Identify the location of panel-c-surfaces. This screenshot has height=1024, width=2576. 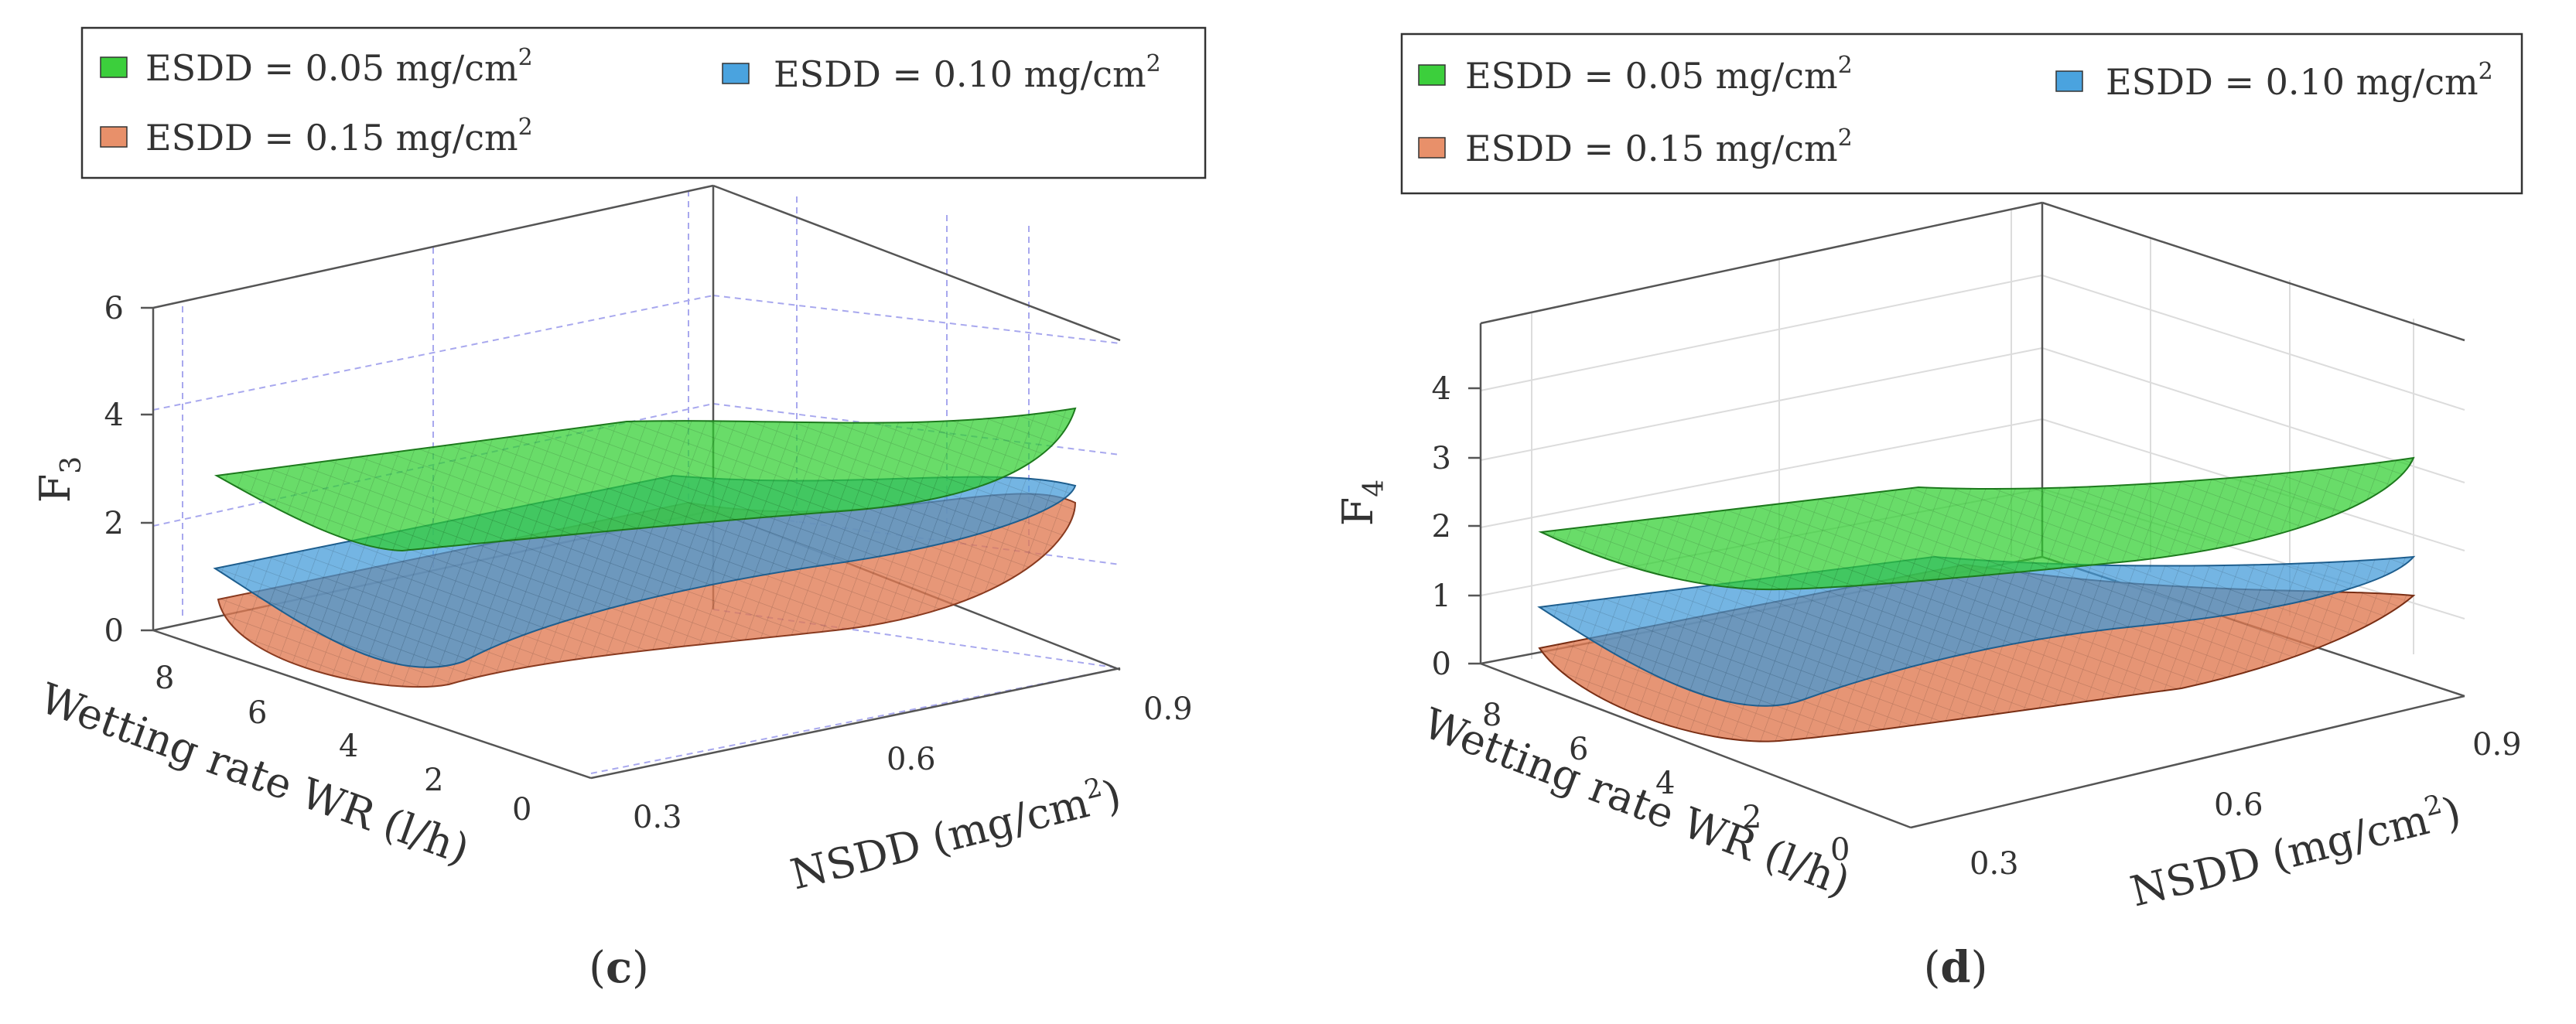
(645, 547).